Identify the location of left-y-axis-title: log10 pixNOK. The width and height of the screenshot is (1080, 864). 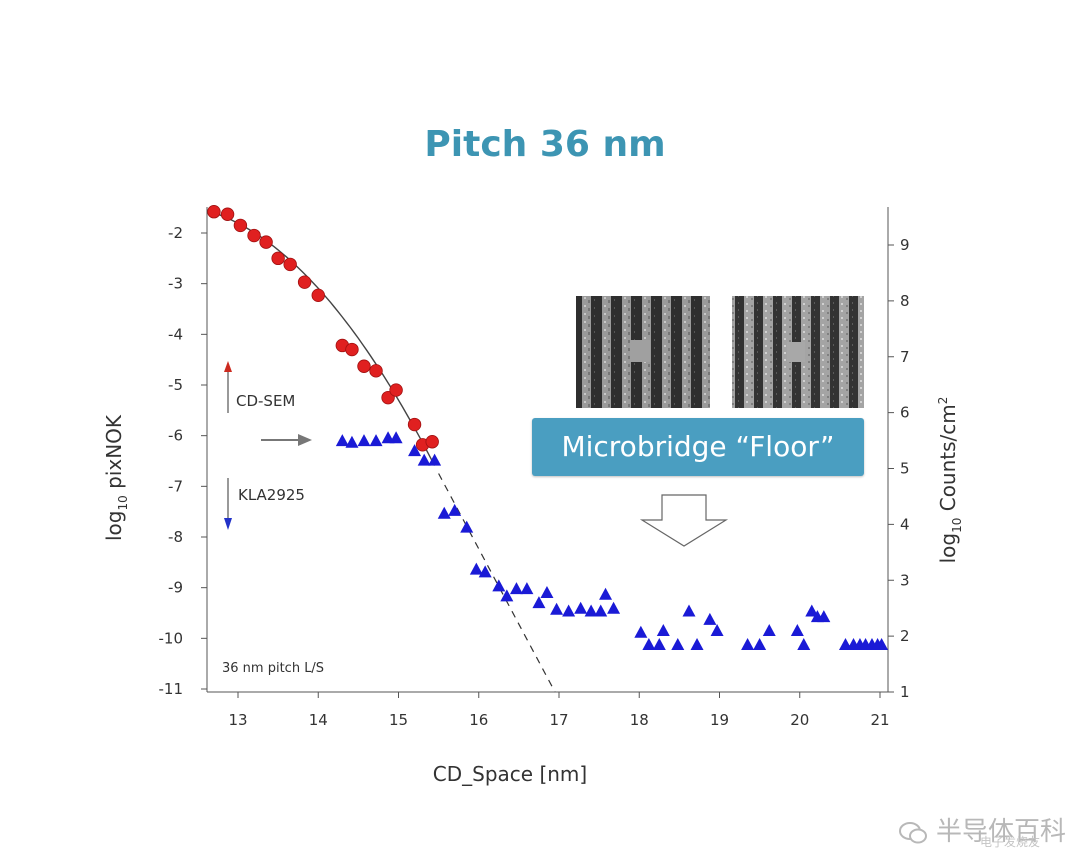
(116, 477).